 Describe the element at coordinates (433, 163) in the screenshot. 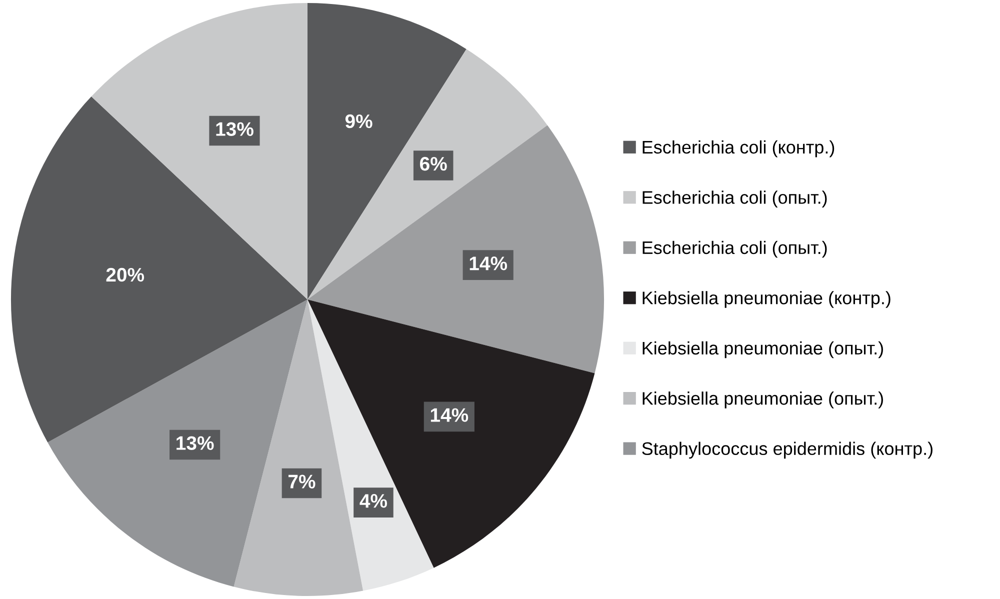

I see `data-label: 6%` at that location.